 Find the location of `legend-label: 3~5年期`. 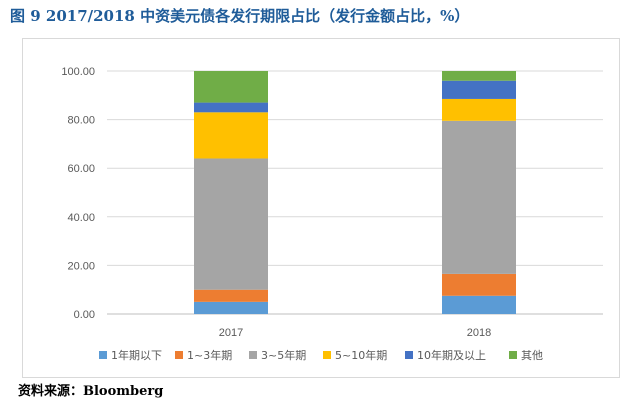

legend-label: 3~5年期 is located at coordinates (283, 355).